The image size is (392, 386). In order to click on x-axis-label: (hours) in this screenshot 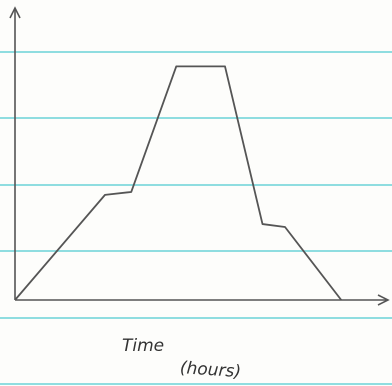, I will do `click(210, 370)`.